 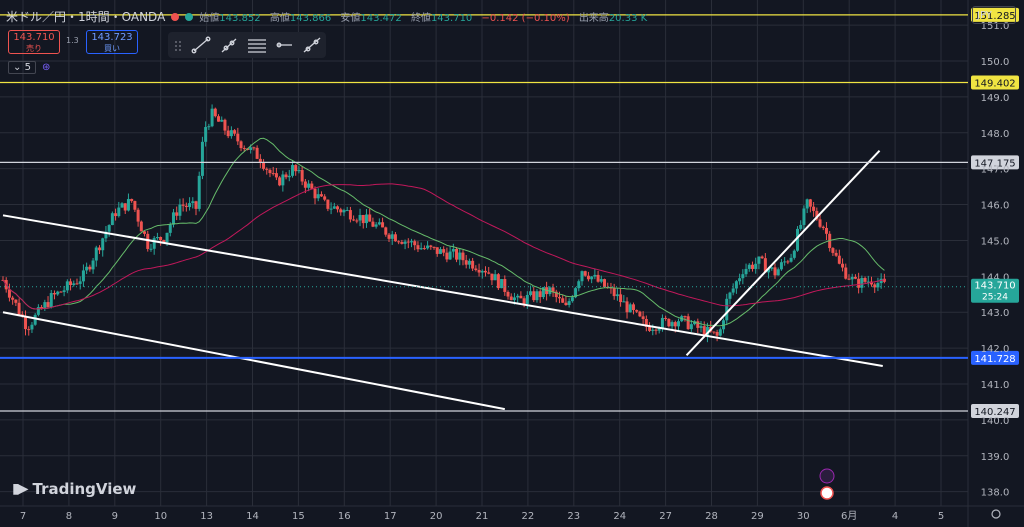 What do you see at coordinates (827, 493) in the screenshot?
I see `economic-event-icon` at bounding box center [827, 493].